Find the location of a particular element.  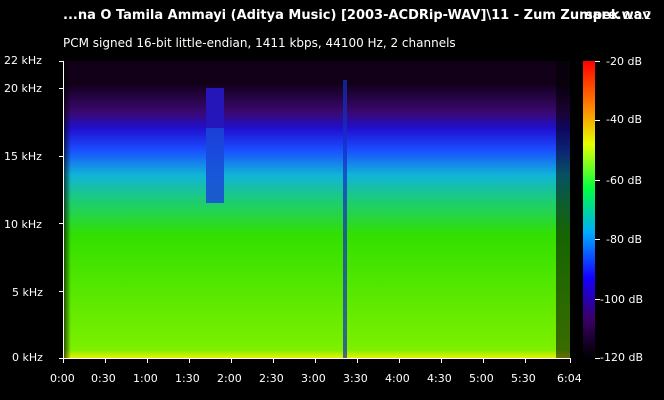

time-tick-label: 1:30 is located at coordinates (187, 378).